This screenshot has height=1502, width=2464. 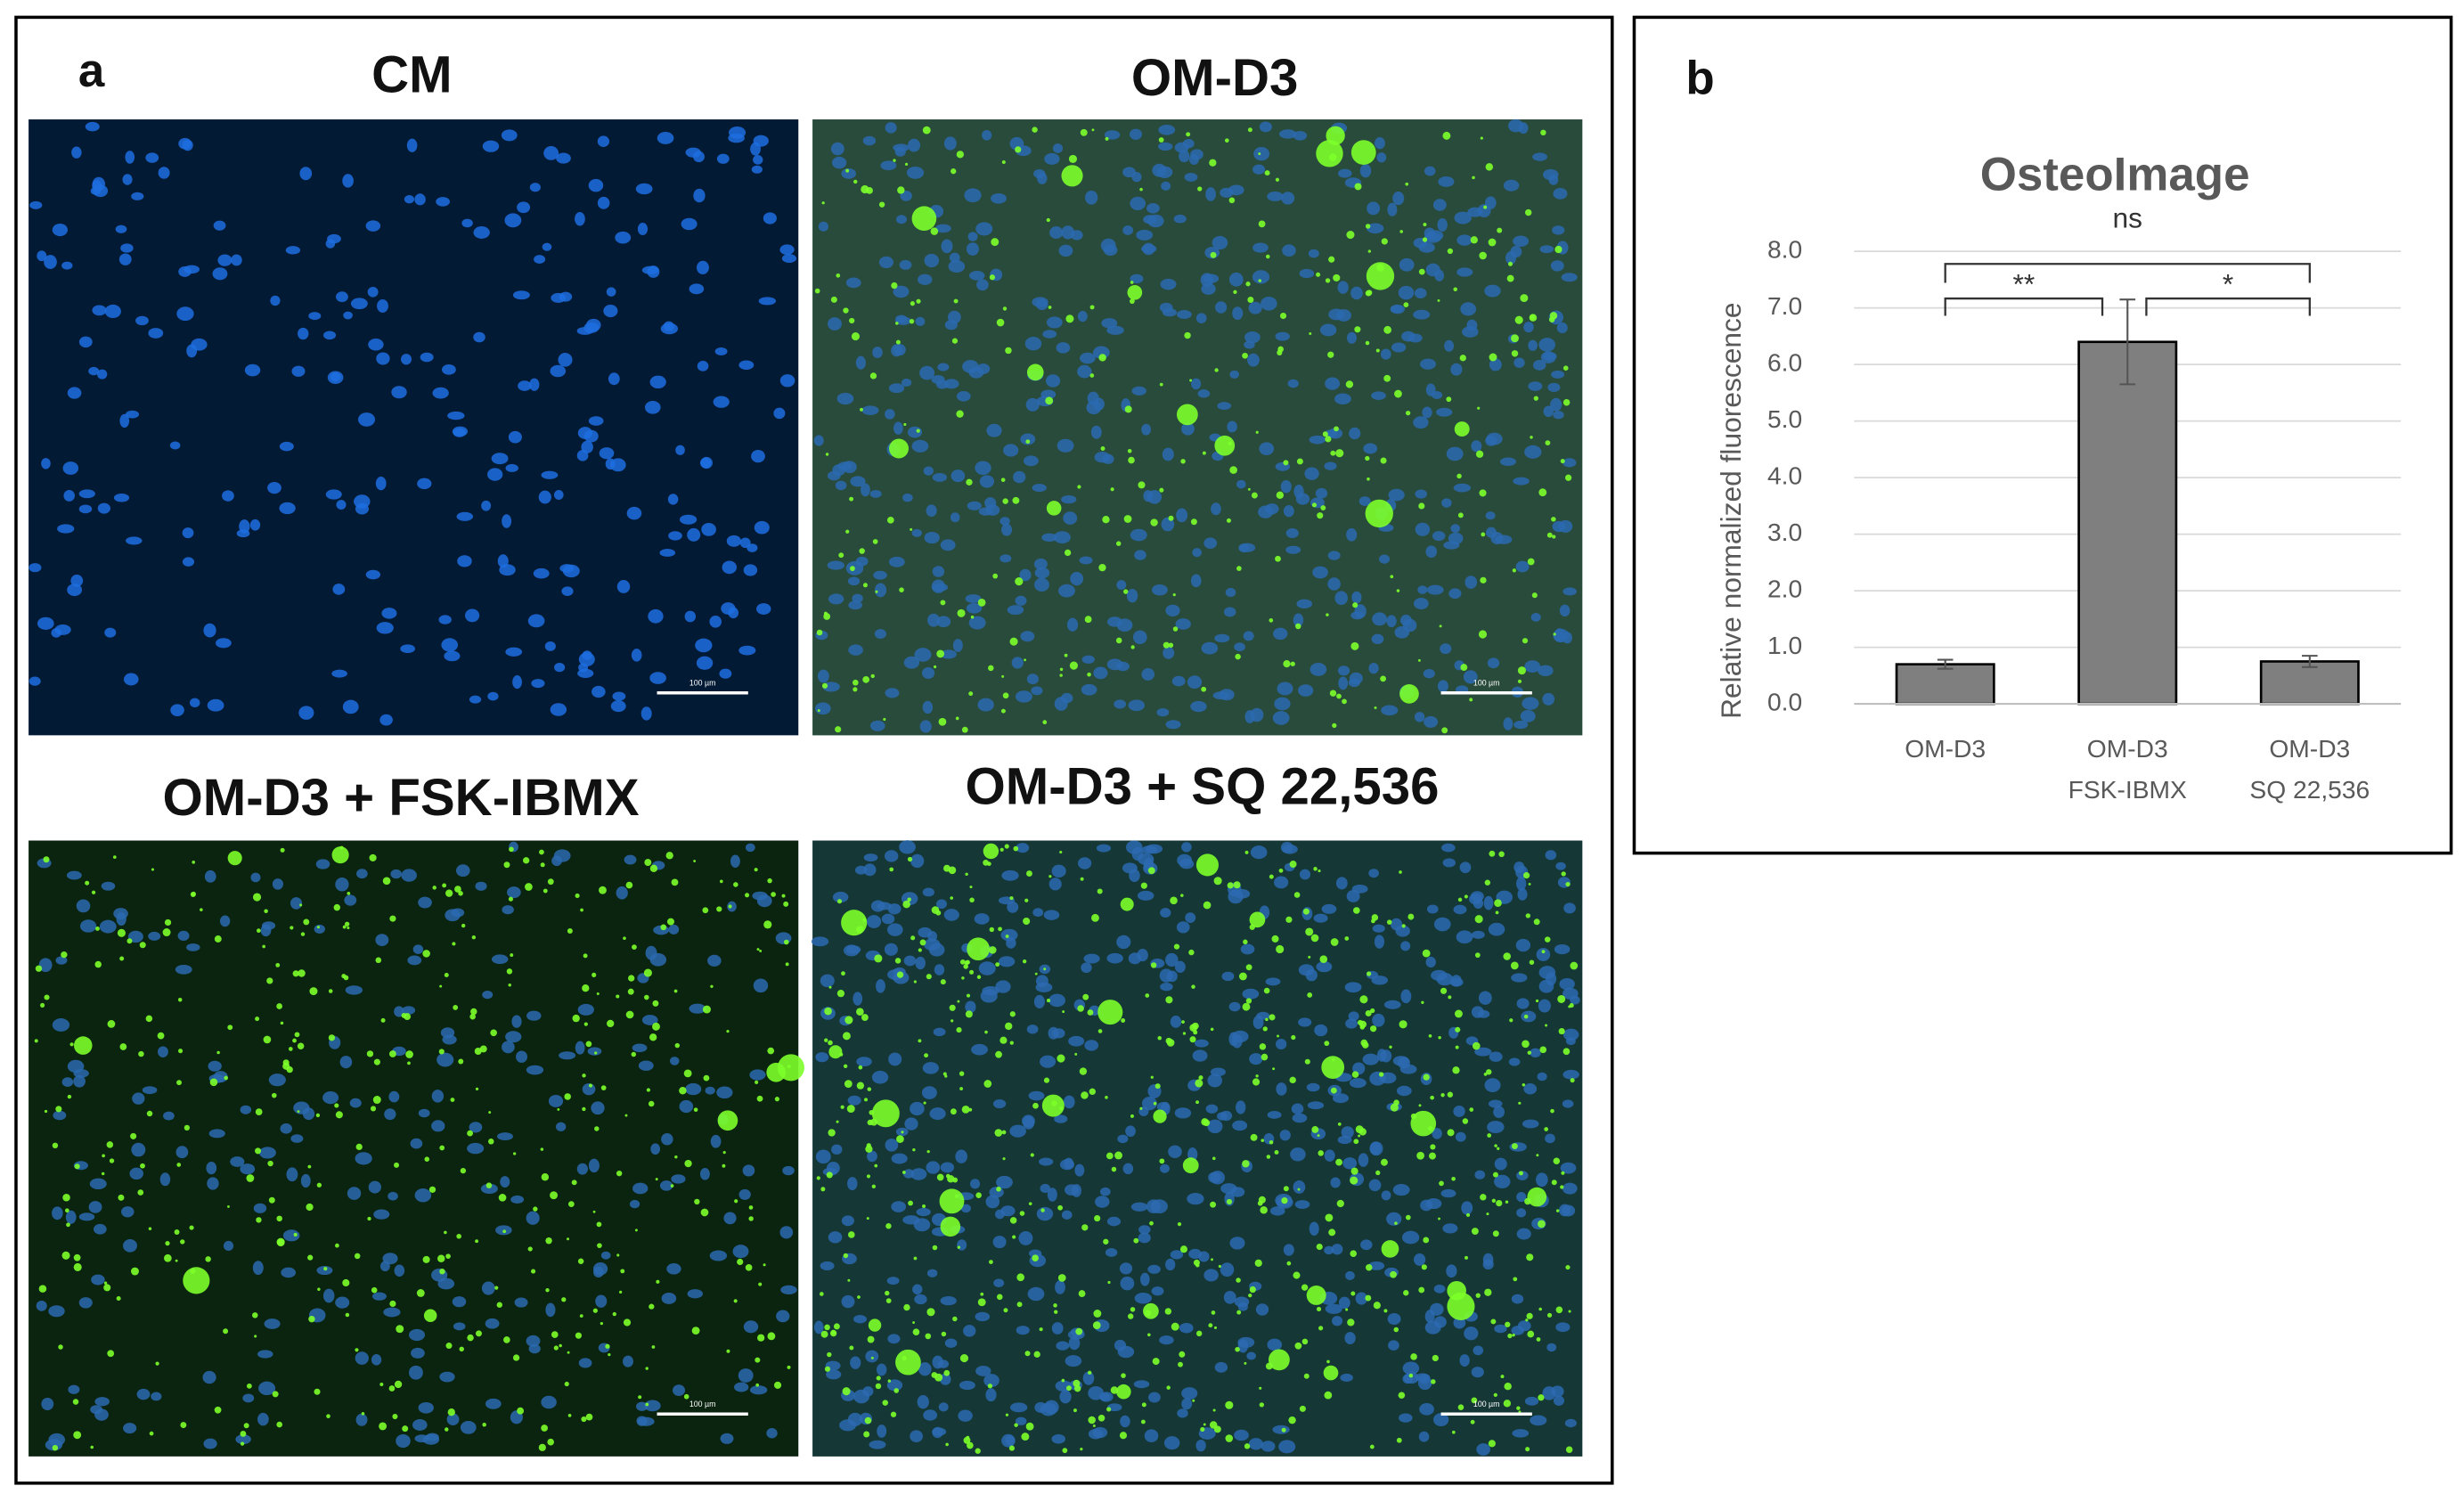 What do you see at coordinates (2128, 242) in the screenshot?
I see `significance-bracket: ns` at bounding box center [2128, 242].